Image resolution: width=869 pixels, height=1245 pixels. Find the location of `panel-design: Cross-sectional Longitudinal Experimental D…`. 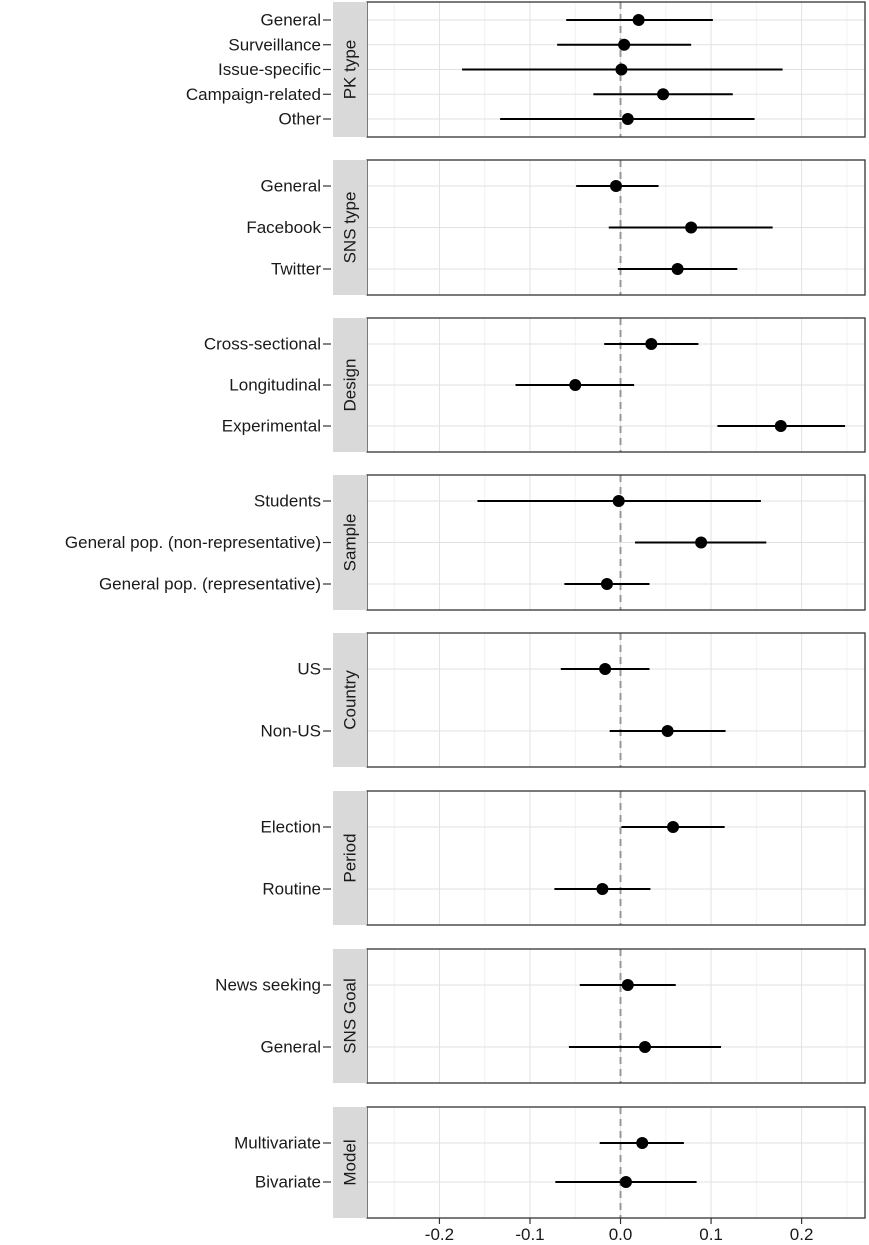

panel-design: Cross-sectional Longitudinal Experimental D… is located at coordinates (535, 385).